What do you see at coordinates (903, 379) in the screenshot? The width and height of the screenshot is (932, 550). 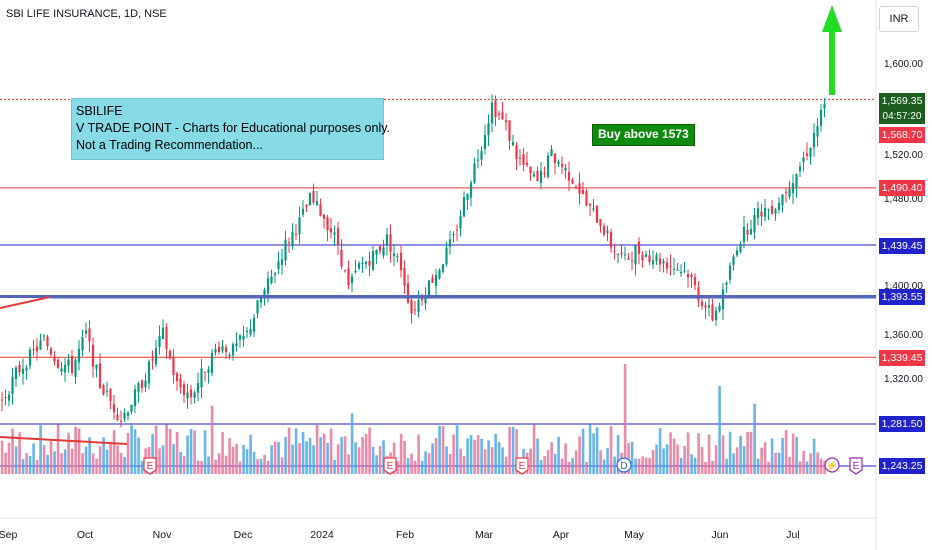 I see `y-tick: 1,320.00` at bounding box center [903, 379].